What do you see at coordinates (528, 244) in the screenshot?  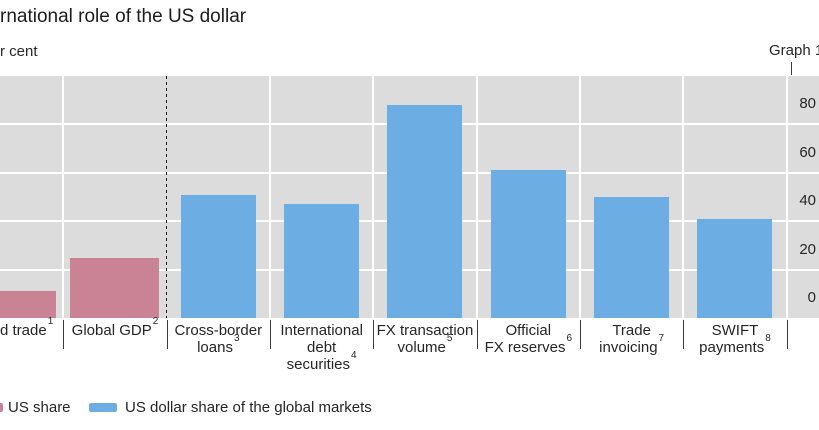 I see `bar-official-fx-reserves` at bounding box center [528, 244].